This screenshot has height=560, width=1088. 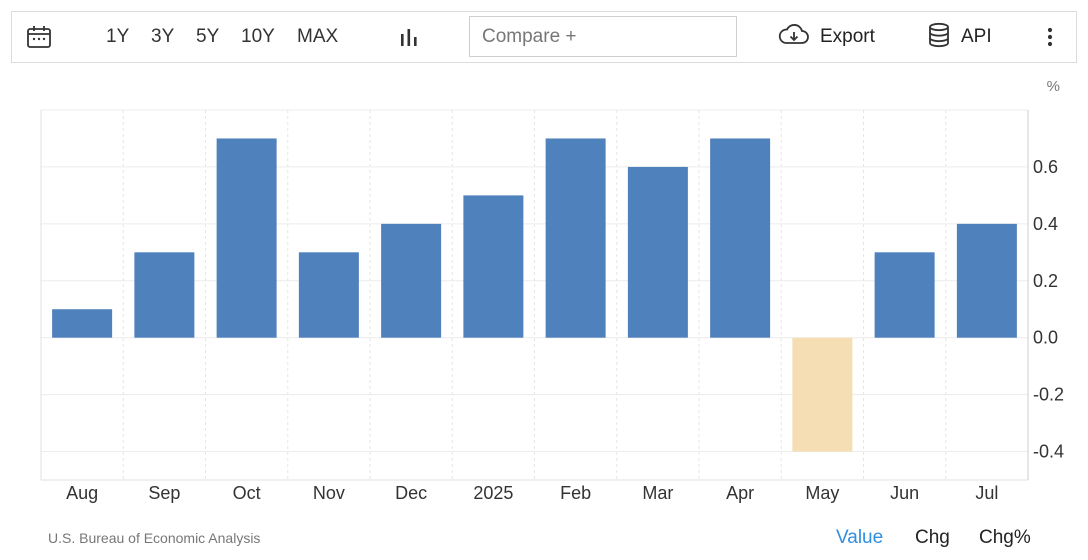 I want to click on tab-value: Value, so click(x=860, y=537).